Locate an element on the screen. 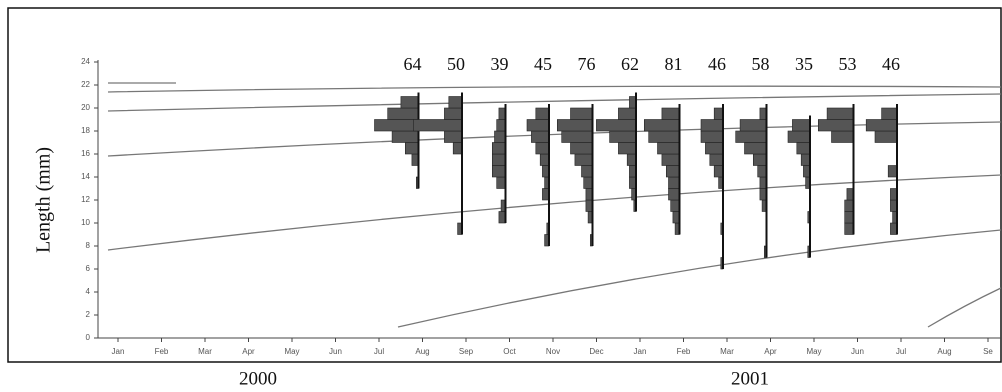  y-tick-label: 4 is located at coordinates (88, 291).